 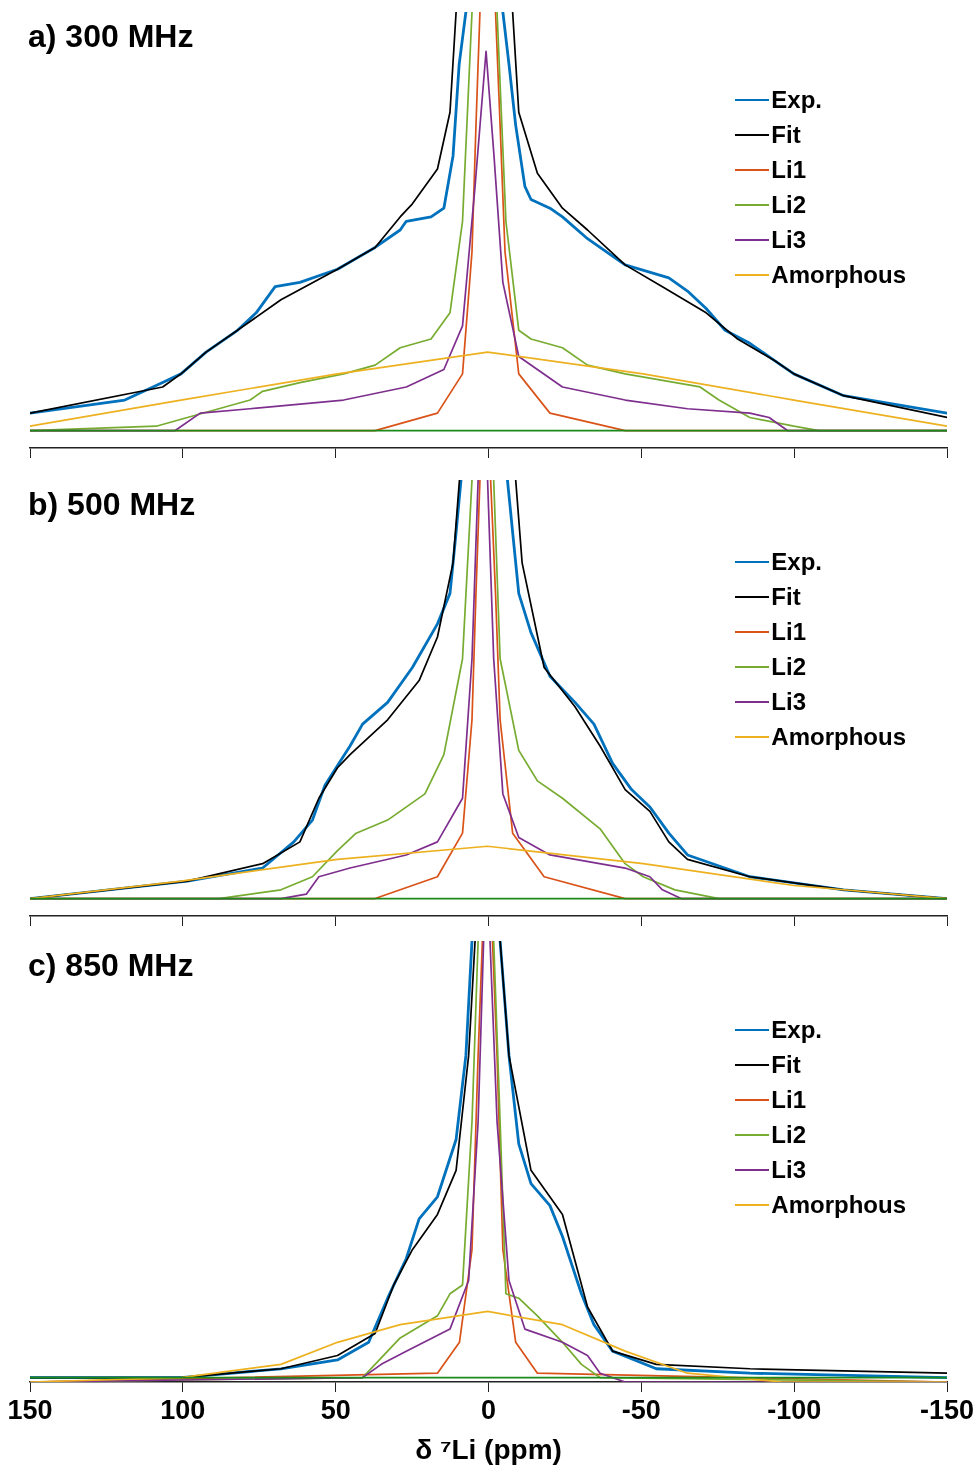 I want to click on x-tick-label: -100, so click(x=794, y=1409).